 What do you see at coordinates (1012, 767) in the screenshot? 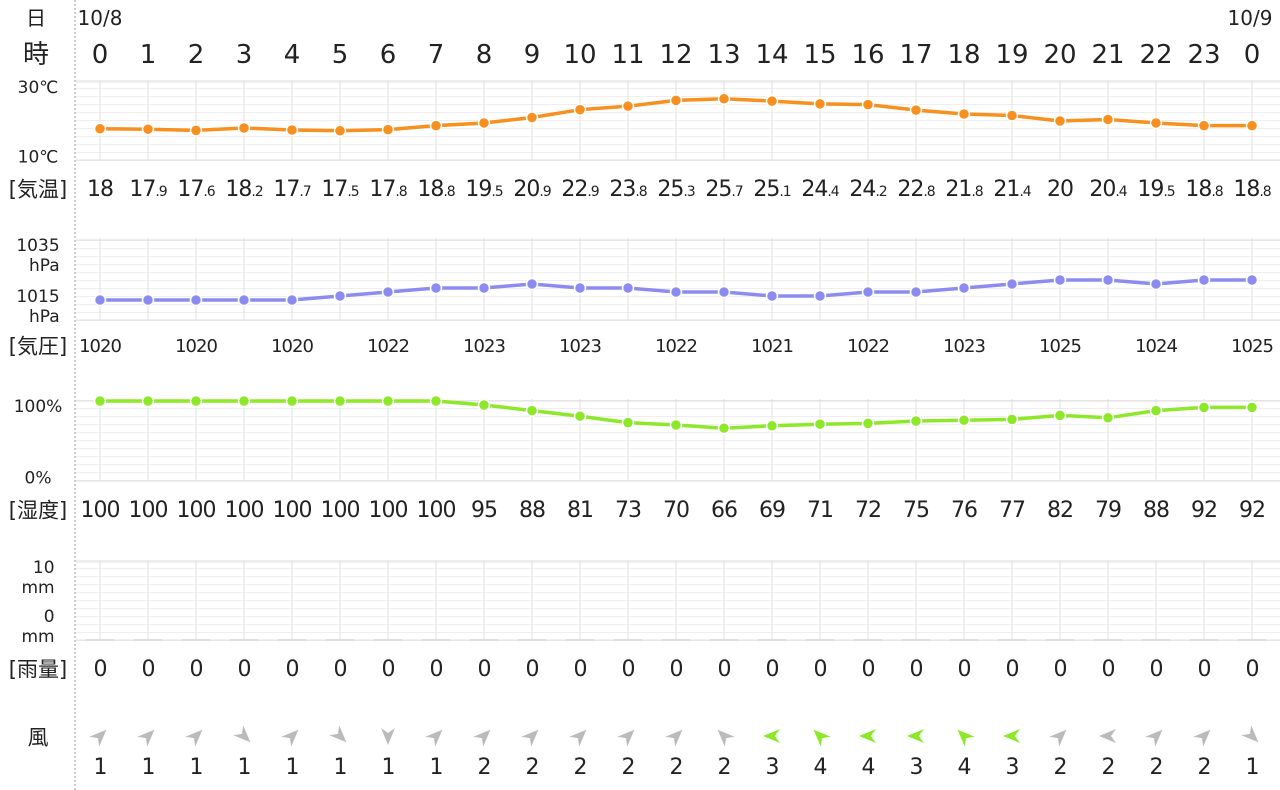
I see `wind-speed: 3` at bounding box center [1012, 767].